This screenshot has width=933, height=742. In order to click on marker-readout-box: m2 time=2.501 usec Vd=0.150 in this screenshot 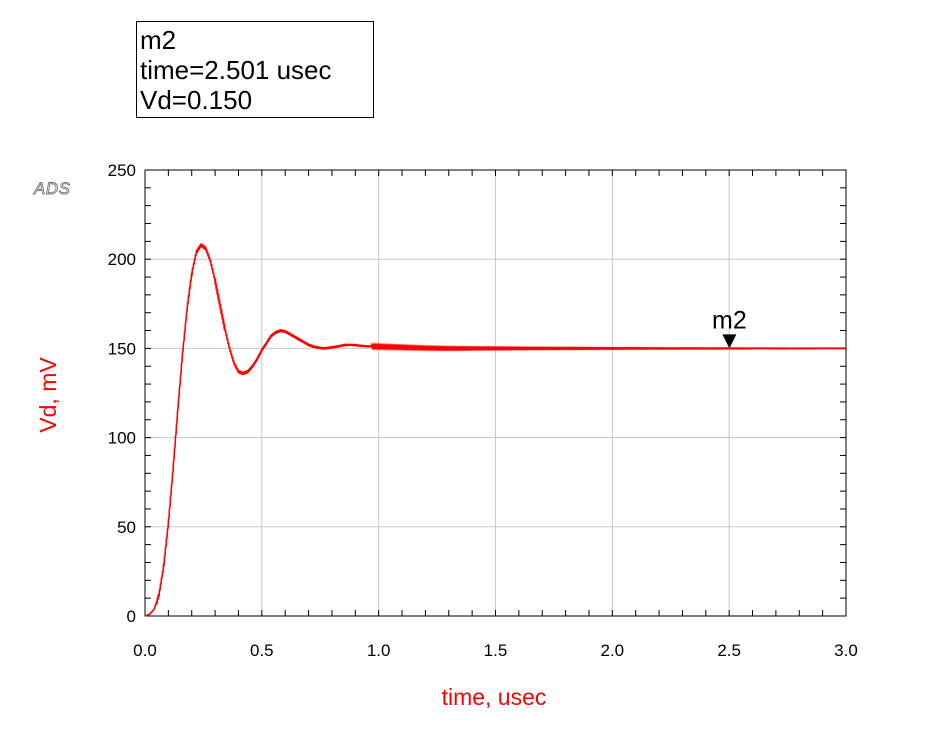, I will do `click(255, 69)`.